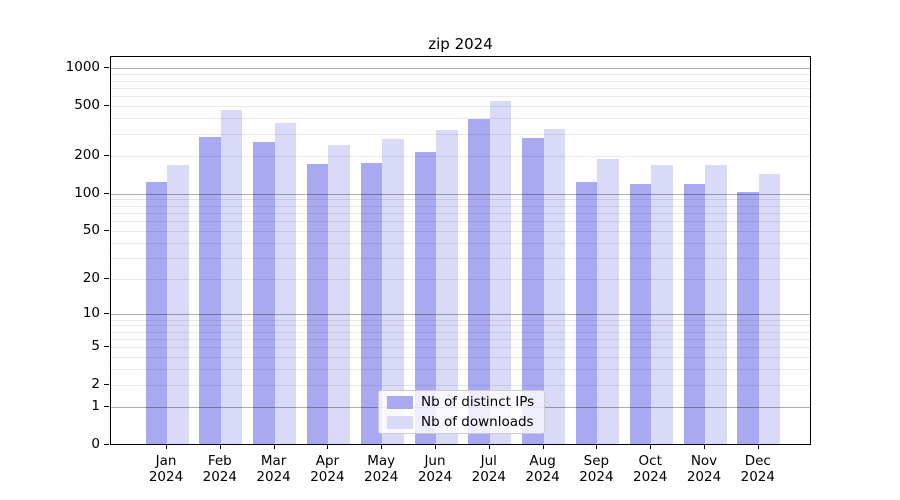 The height and width of the screenshot is (500, 900). I want to click on bar-ips-jun, so click(425, 297).